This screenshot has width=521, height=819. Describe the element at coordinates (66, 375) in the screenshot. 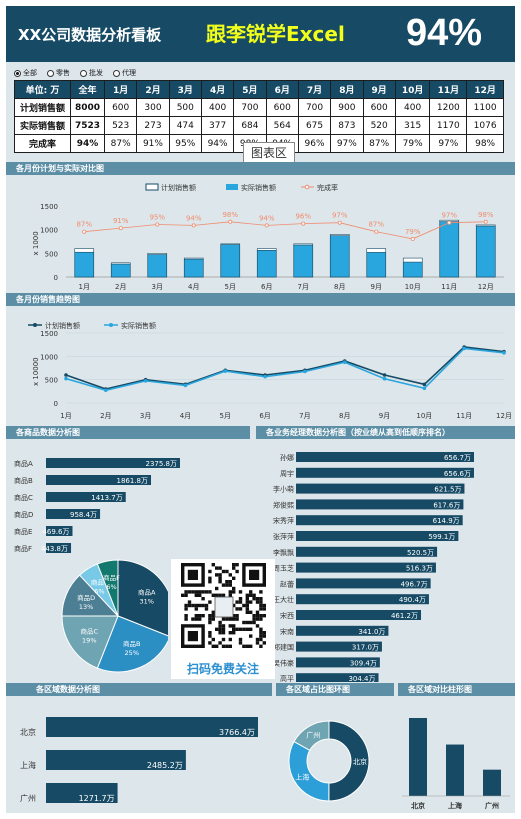

I see `plan-point` at that location.